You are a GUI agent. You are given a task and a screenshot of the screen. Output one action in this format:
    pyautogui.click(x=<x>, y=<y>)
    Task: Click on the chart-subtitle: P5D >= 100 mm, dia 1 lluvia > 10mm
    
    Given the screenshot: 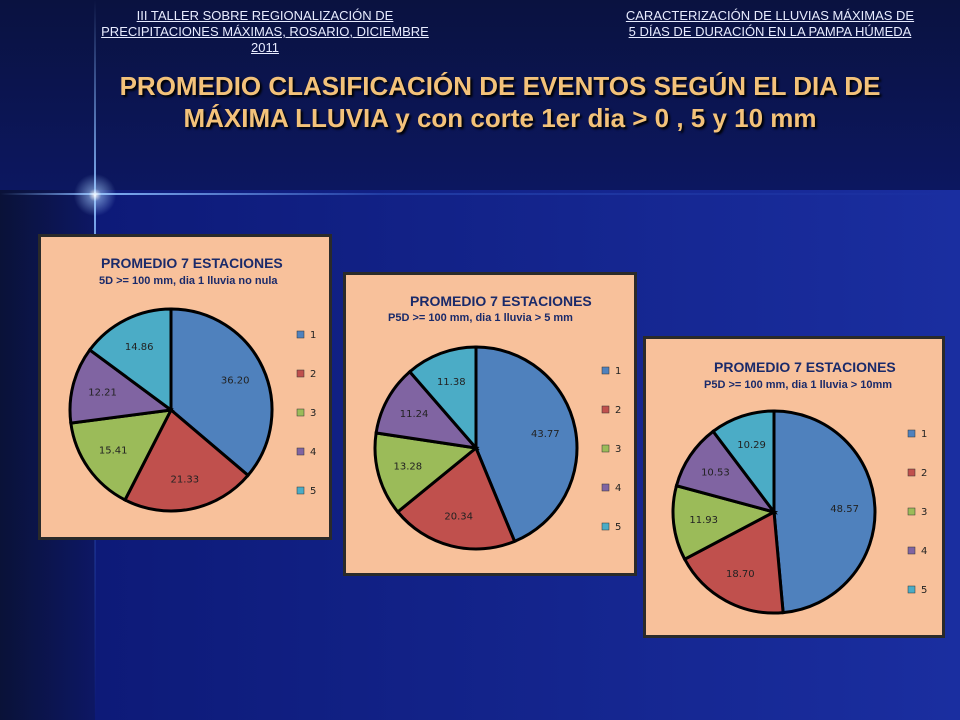 What is the action you would take?
    pyautogui.click(x=798, y=385)
    